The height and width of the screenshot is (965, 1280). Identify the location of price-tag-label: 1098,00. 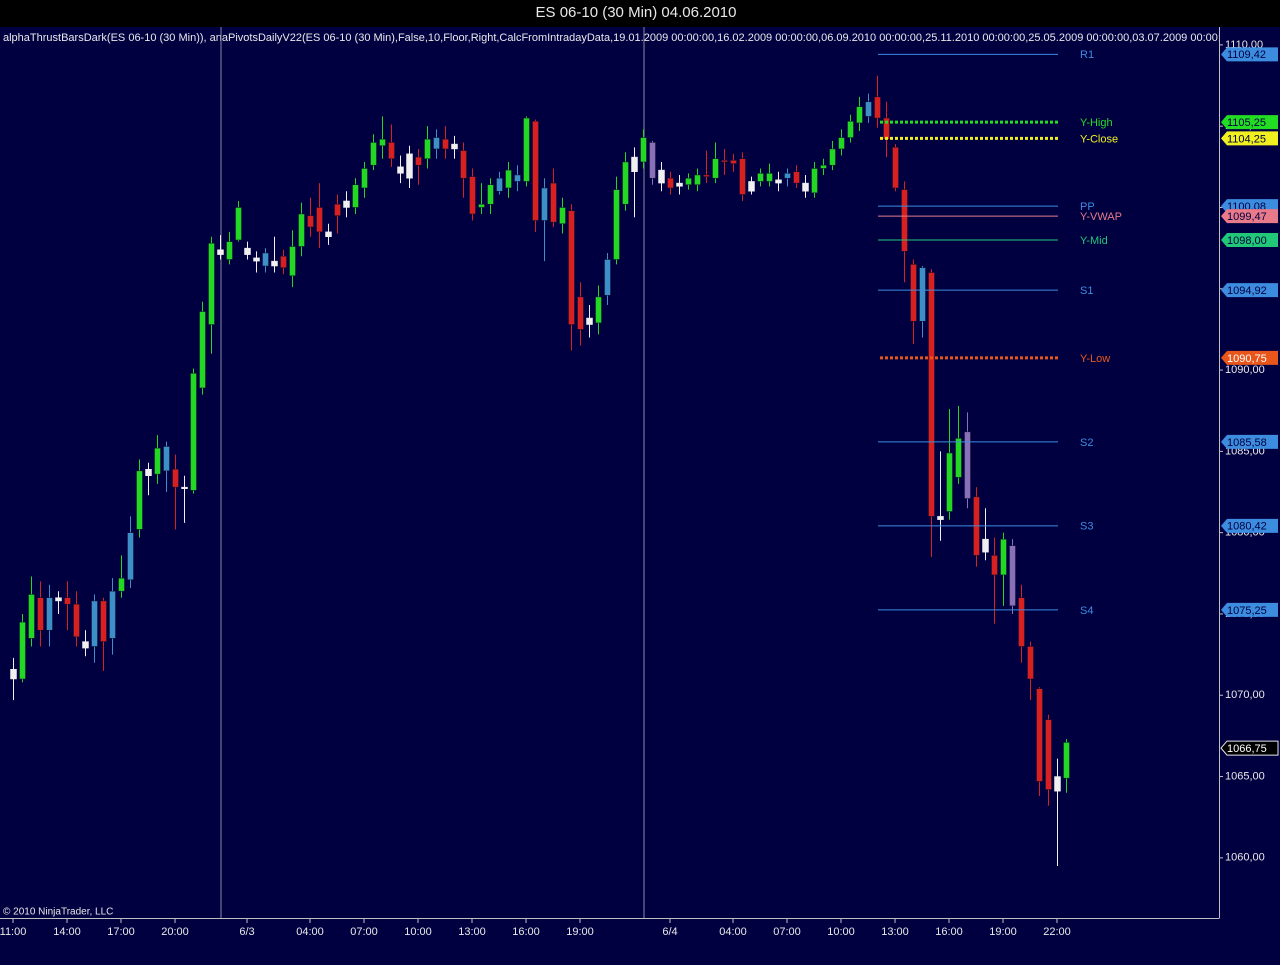
(1247, 241).